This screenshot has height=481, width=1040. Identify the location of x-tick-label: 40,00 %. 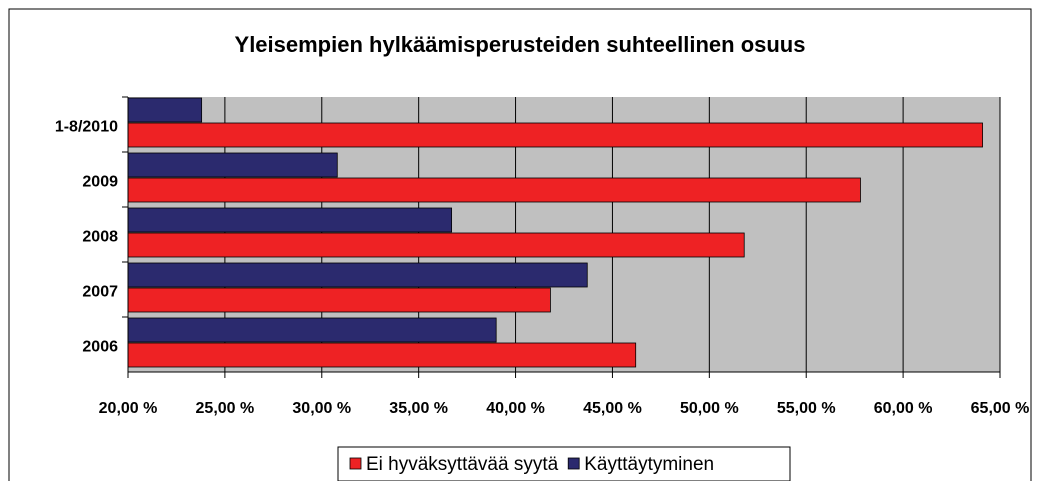
(515, 408).